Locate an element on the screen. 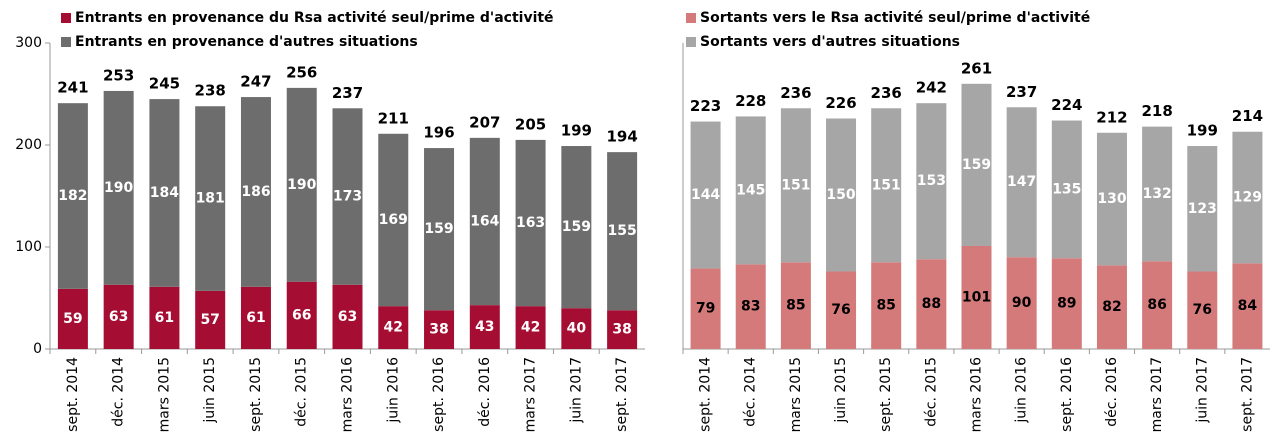 Image resolution: width=1276 pixels, height=444 pixels. value-label: 79 is located at coordinates (705, 309).